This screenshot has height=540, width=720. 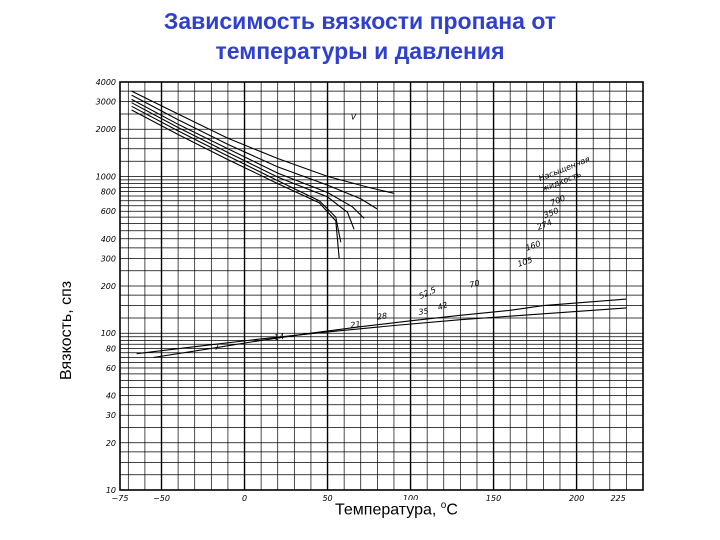 What do you see at coordinates (111, 348) in the screenshot?
I see `y-tick-label: 80` at bounding box center [111, 348].